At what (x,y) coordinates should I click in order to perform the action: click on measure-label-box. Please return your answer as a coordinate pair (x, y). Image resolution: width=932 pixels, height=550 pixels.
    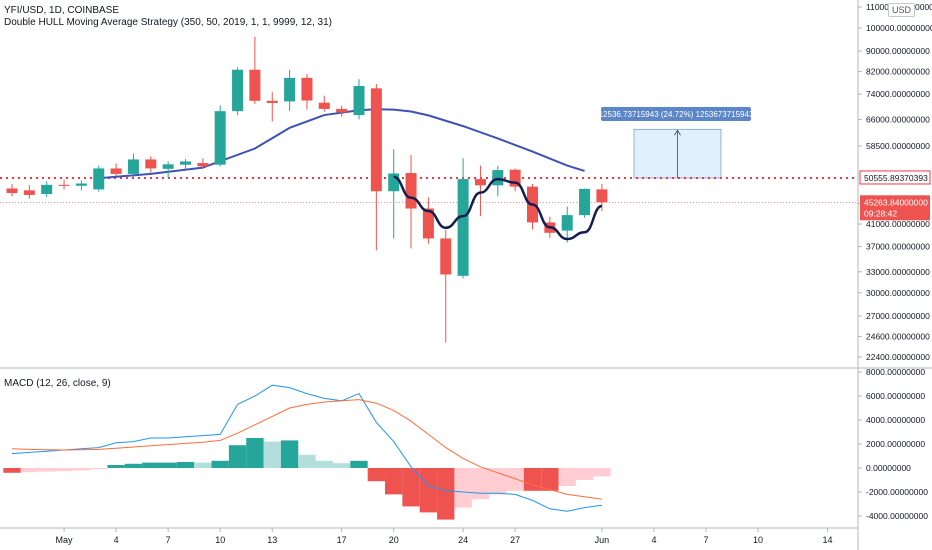
    Looking at the image, I should click on (676, 114).